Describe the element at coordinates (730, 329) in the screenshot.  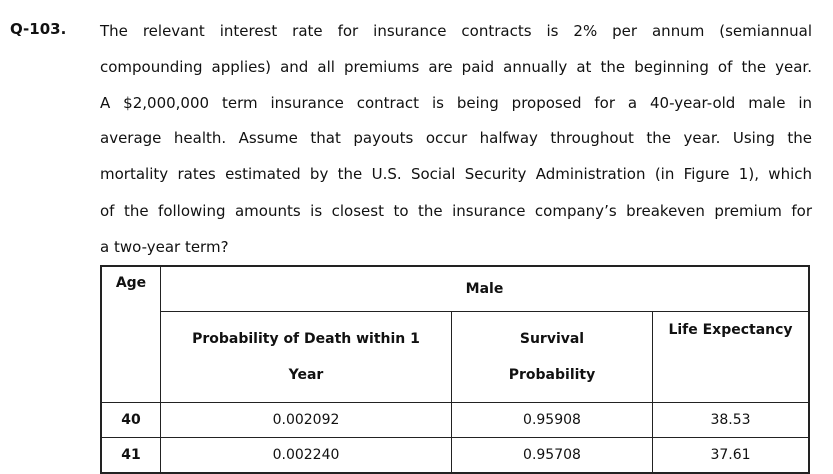
I see `life-expectancy-header-line1: Life Expectancy` at that location.